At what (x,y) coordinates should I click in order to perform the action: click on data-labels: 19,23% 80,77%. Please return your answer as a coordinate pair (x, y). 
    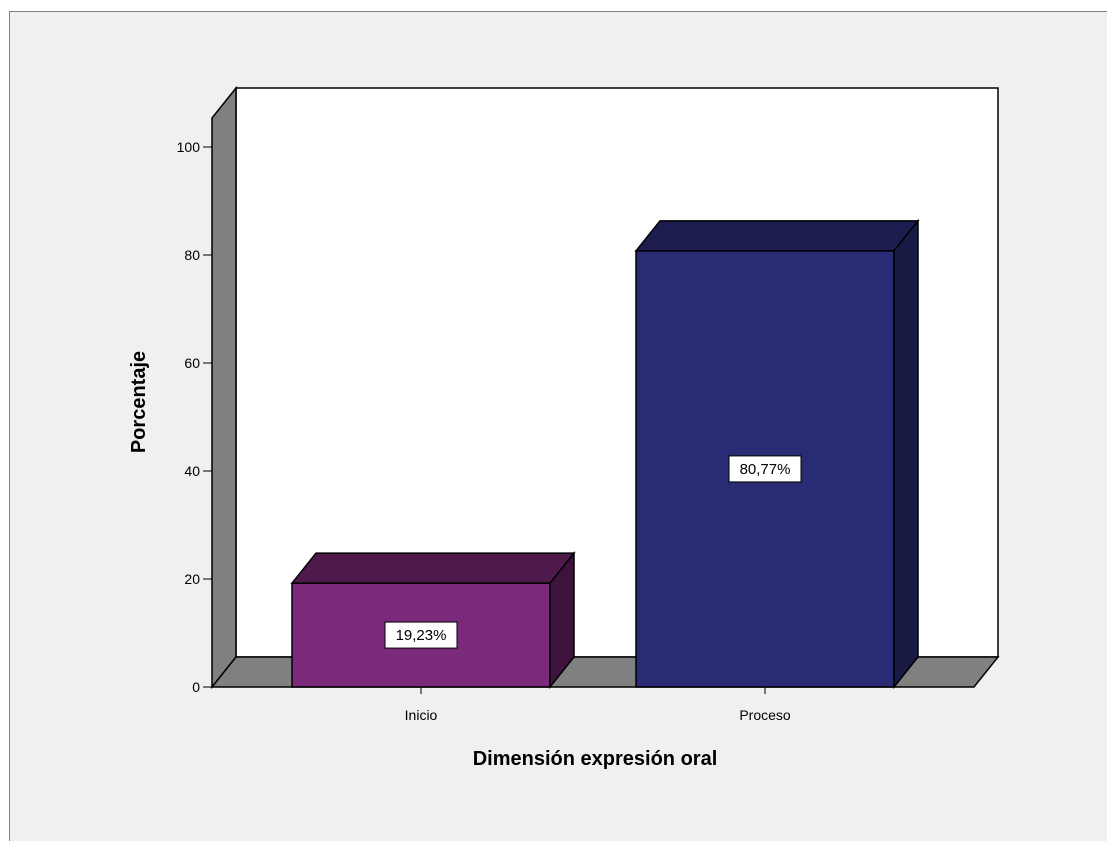
    Looking at the image, I should click on (593, 552).